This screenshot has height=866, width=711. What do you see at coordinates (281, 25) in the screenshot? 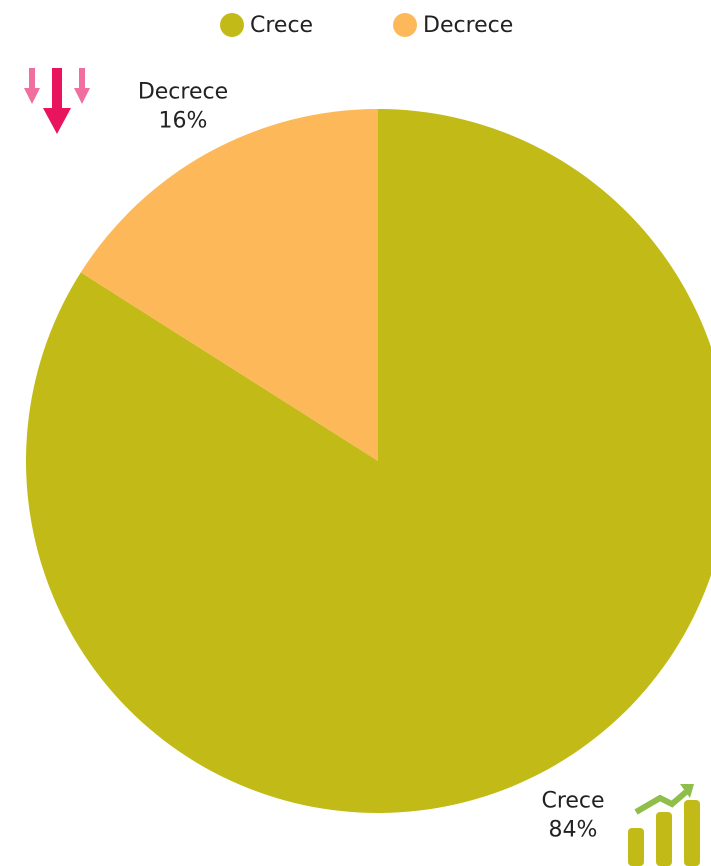
I see `legend-label: Crece` at bounding box center [281, 25].